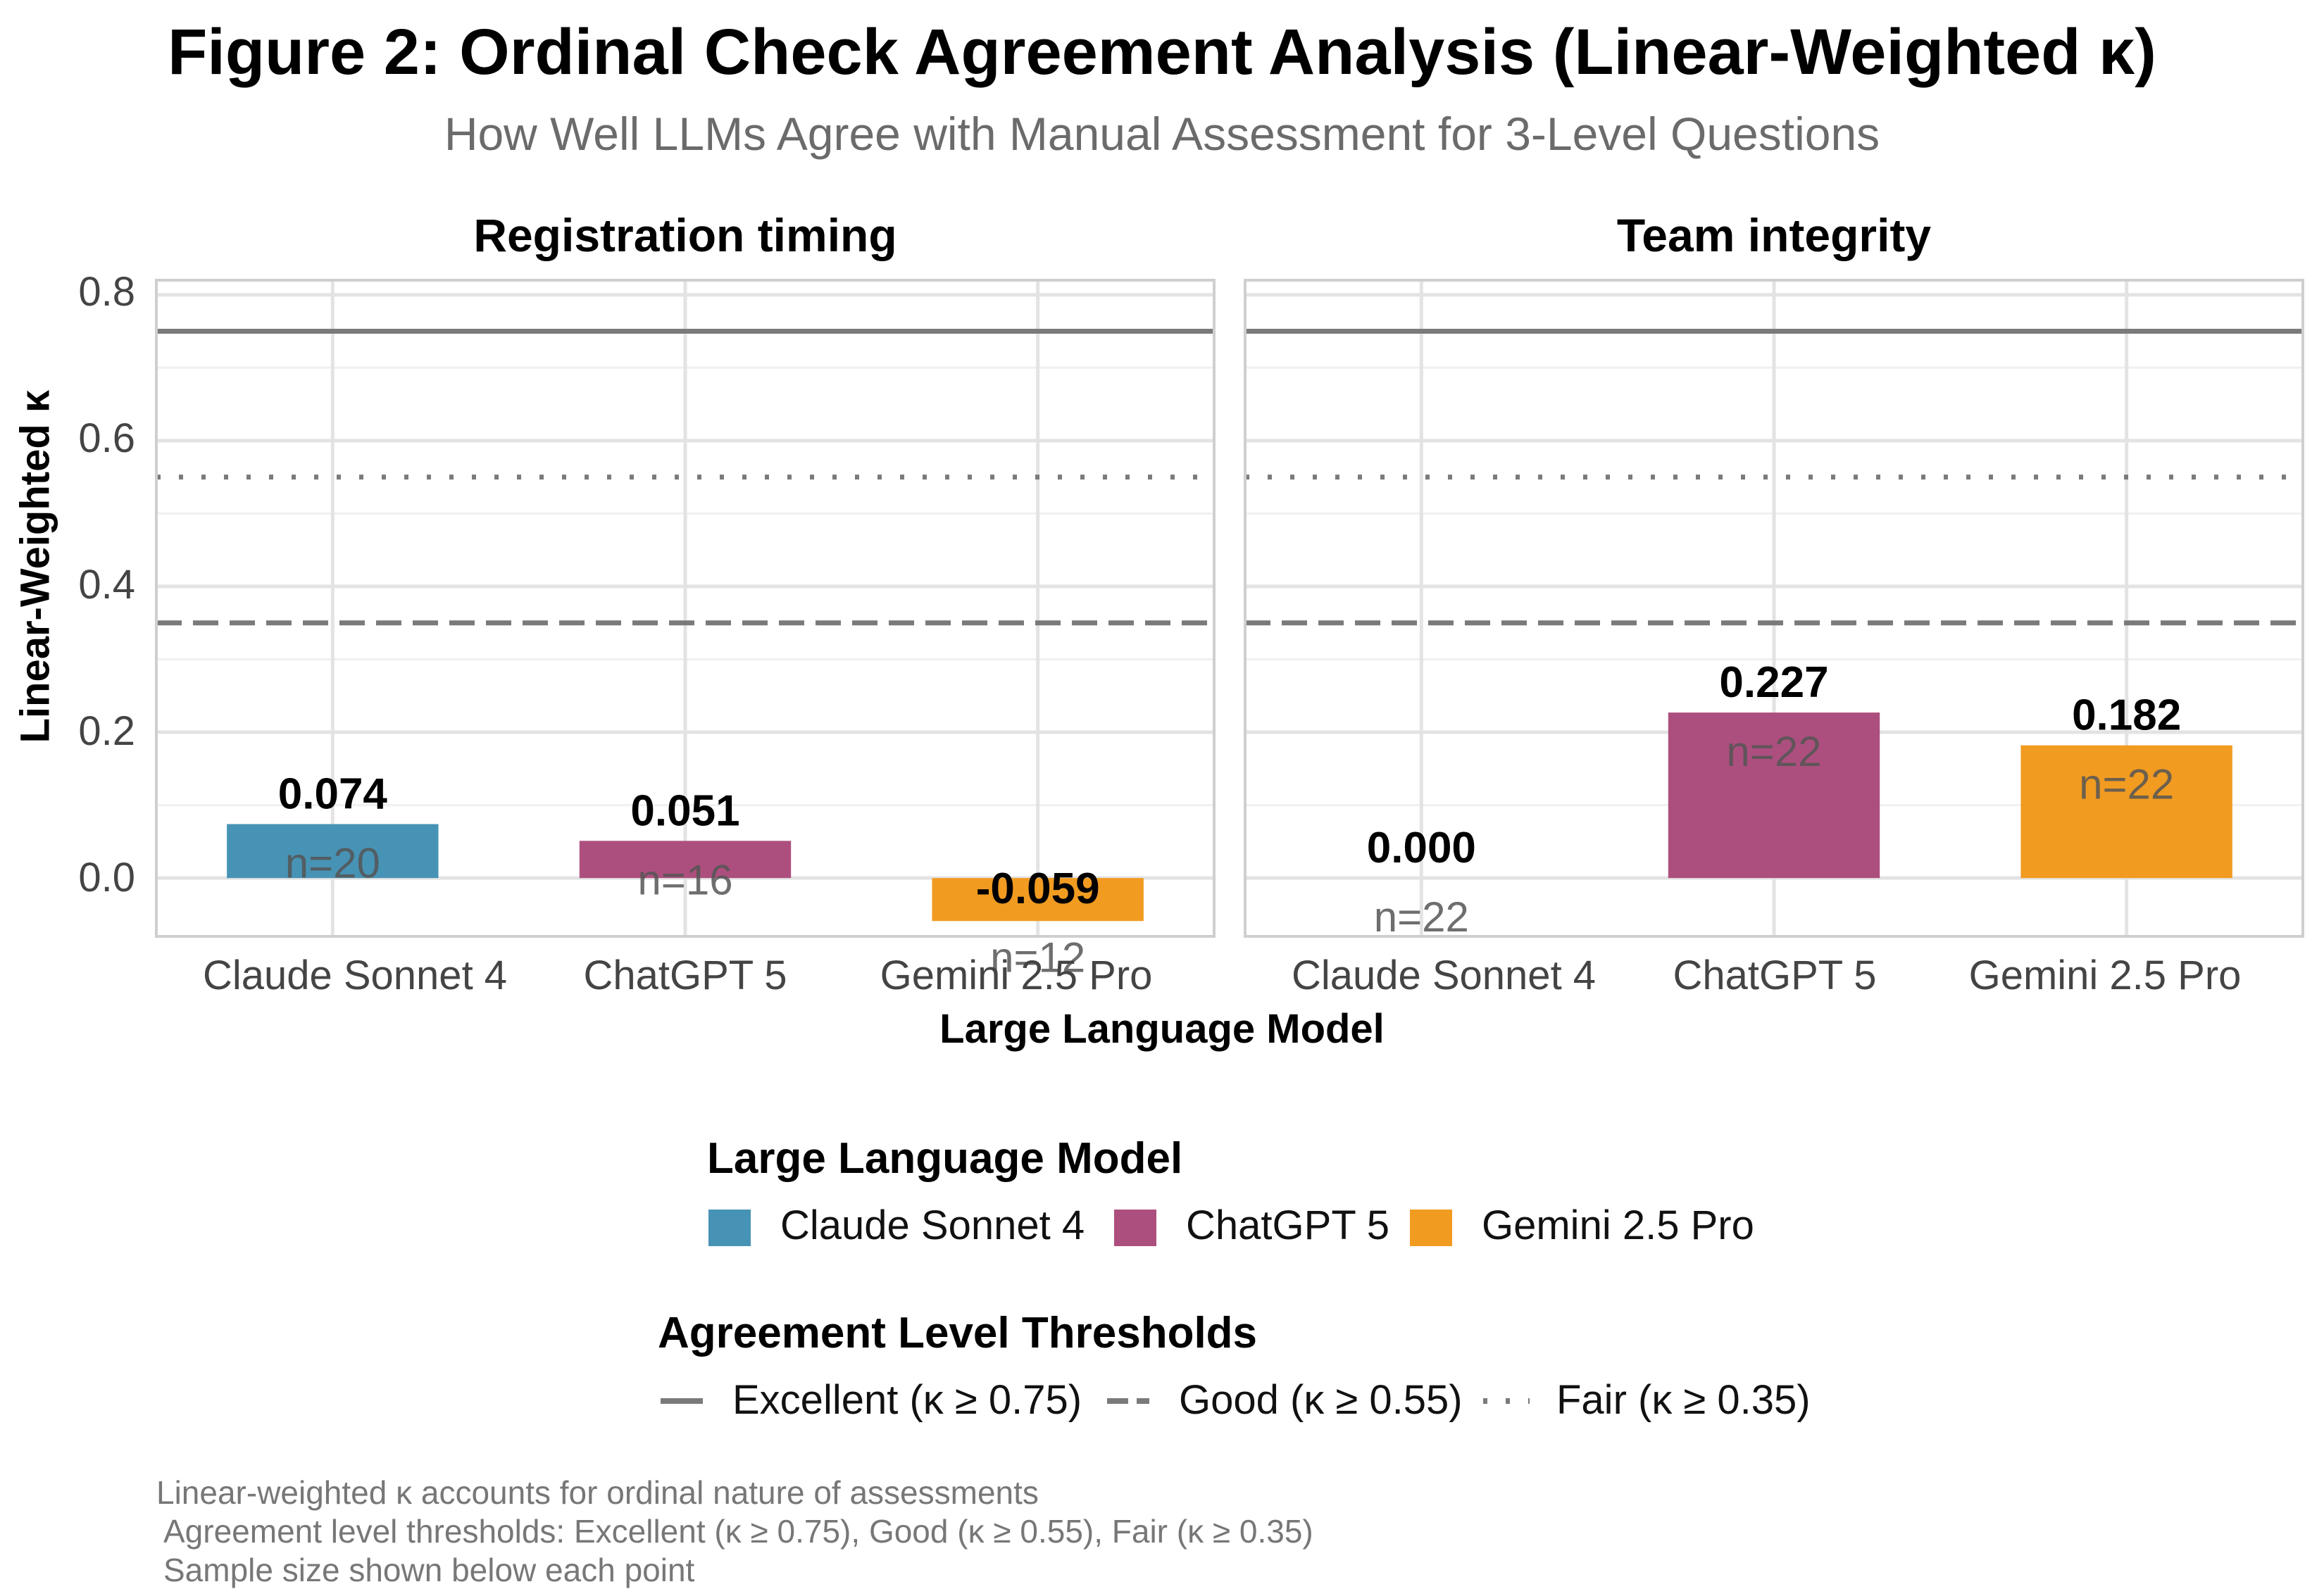 The height and width of the screenshot is (1589, 2324). I want to click on legend-label-excellent: Excellent (κ ≥ 0.75), so click(907, 1400).